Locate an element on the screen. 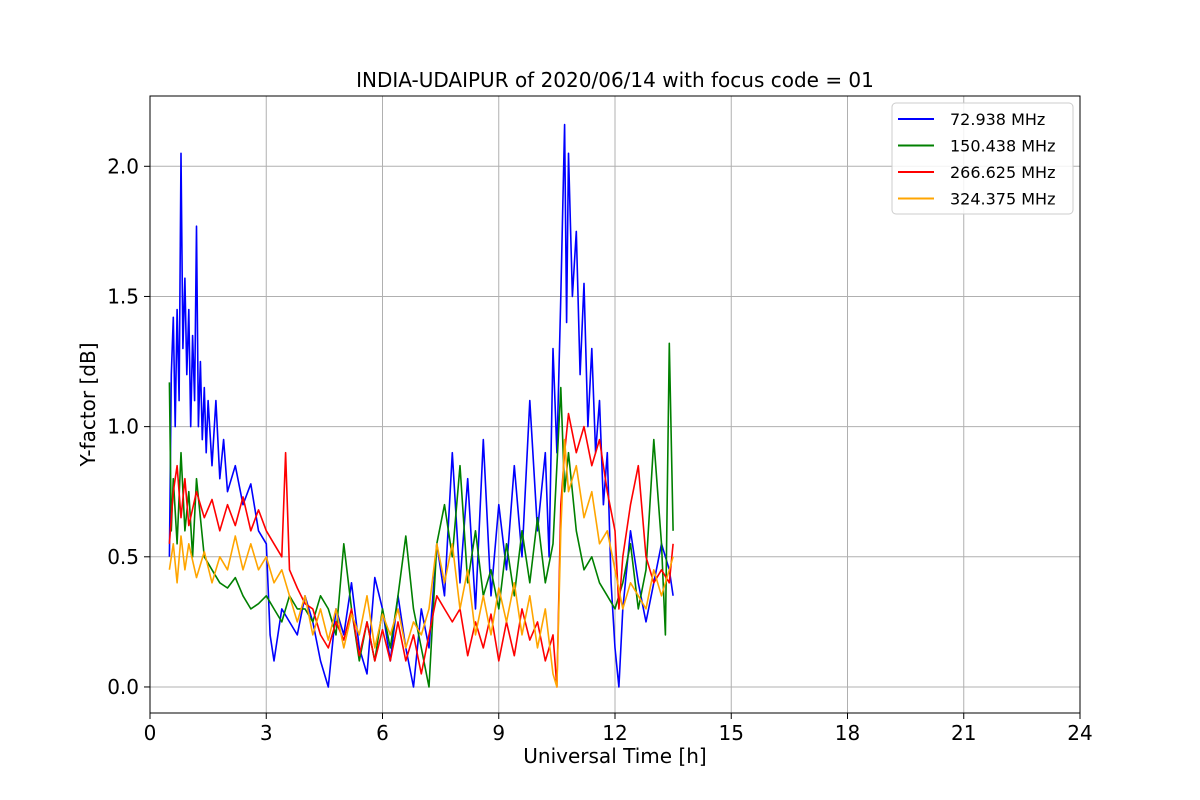 The image size is (1200, 800). legend-label: 72.938 MHz is located at coordinates (997, 119).